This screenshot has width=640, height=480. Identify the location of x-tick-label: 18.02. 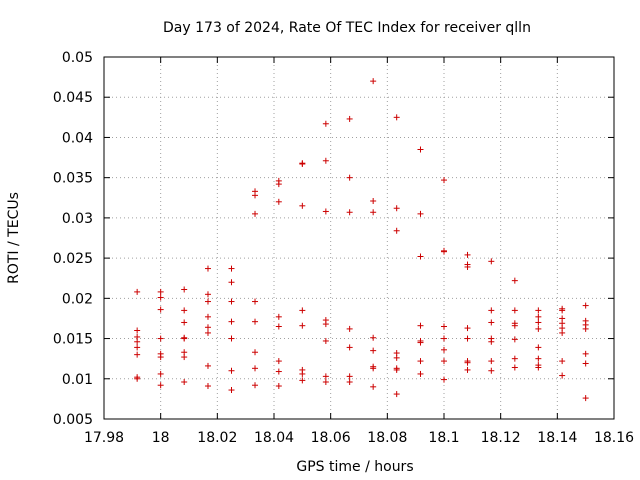
(217, 438).